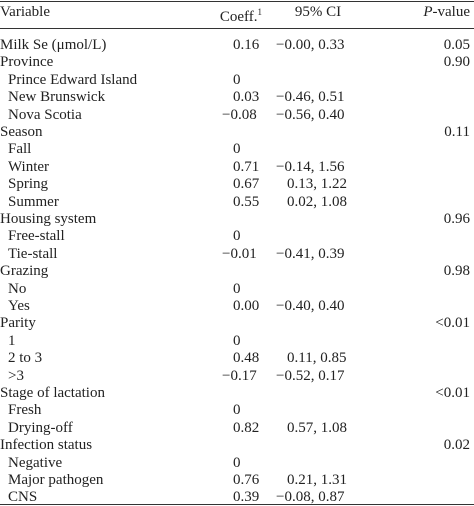 This screenshot has height=506, width=474. What do you see at coordinates (317, 427) in the screenshot?
I see `confidence-interval: 0.57, 1.08` at bounding box center [317, 427].